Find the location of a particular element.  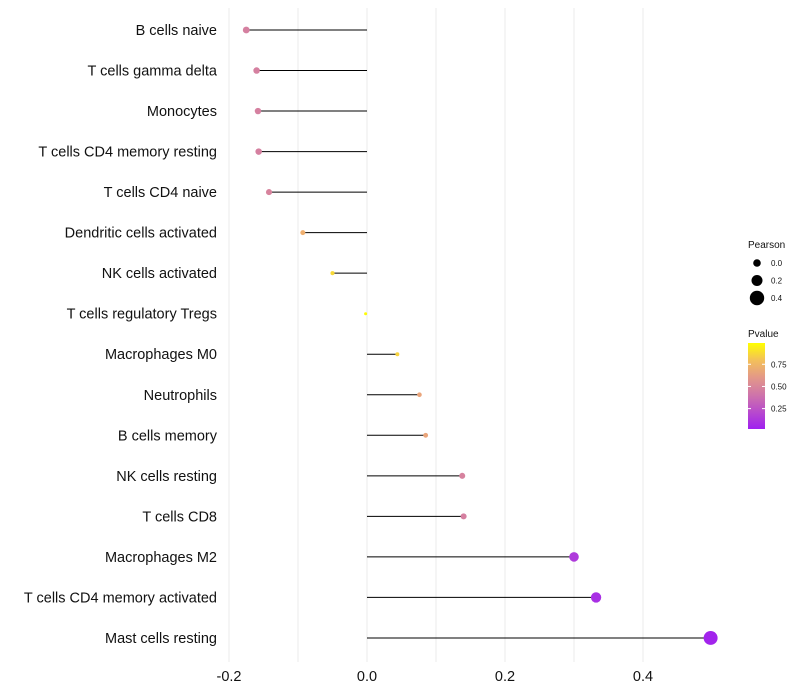

dot-b-cells-memory is located at coordinates (426, 435).